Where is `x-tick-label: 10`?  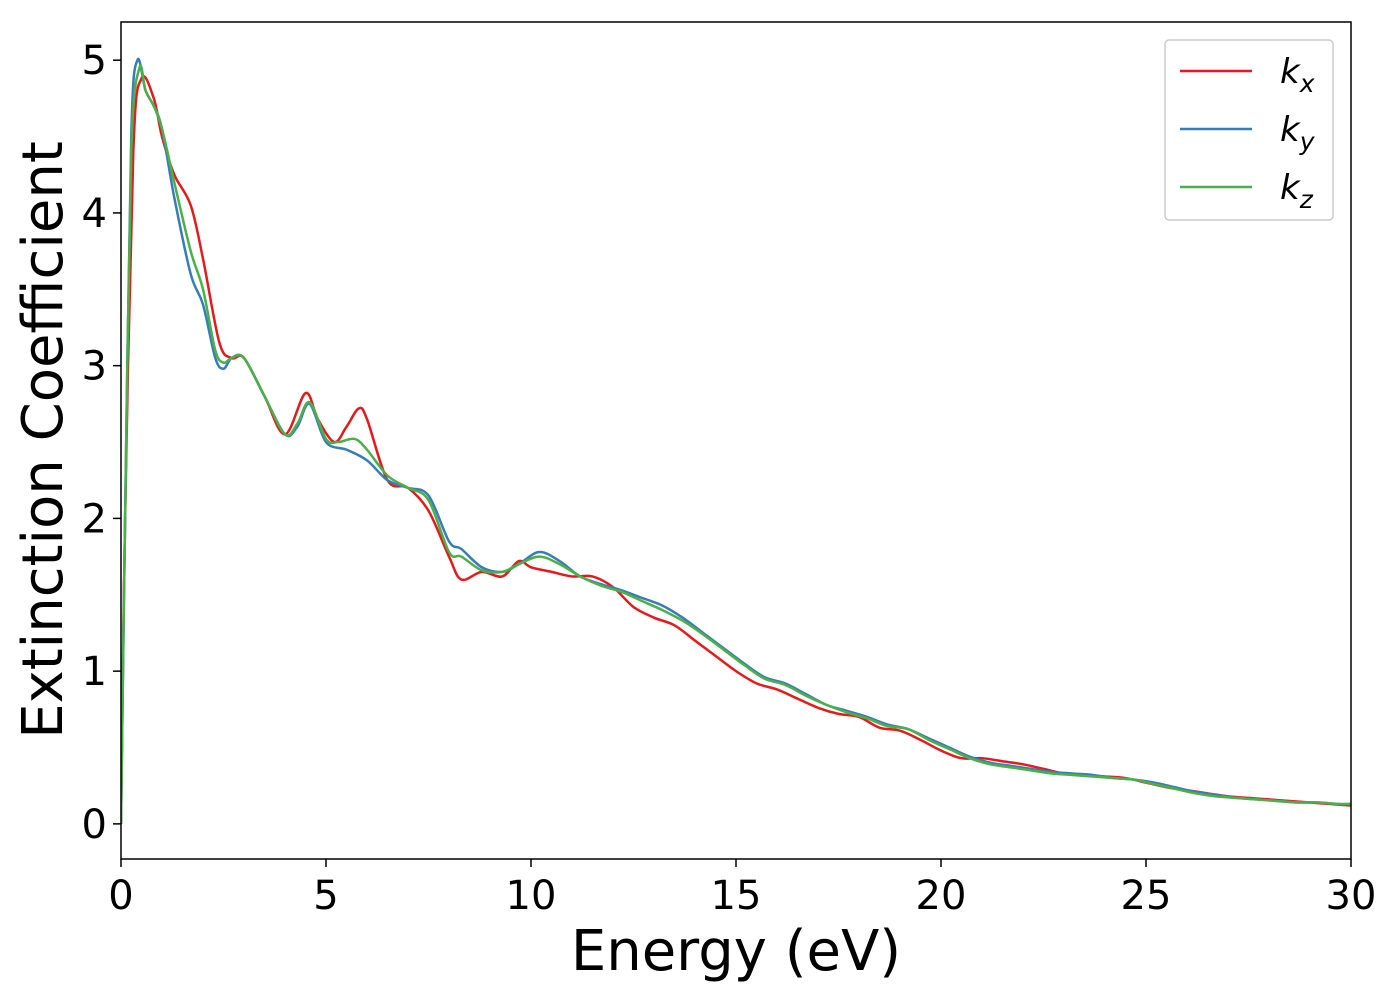
x-tick-label: 10 is located at coordinates (531, 896).